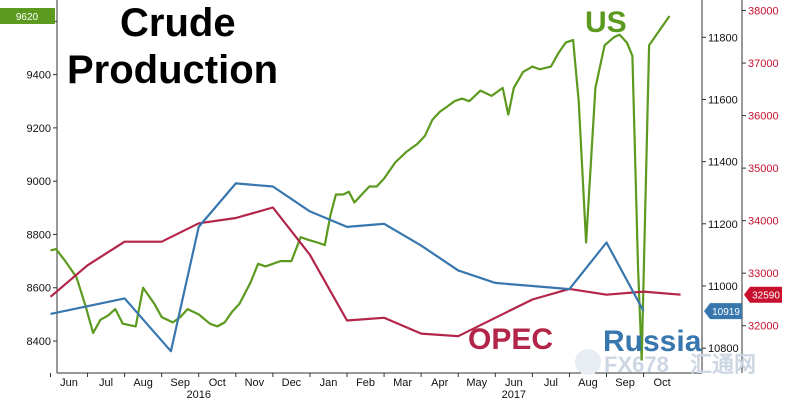 The image size is (800, 400). I want to click on right-axis-ticks: 32000 33000 34000 35000 36000 37000 38000, so click(760, 169).